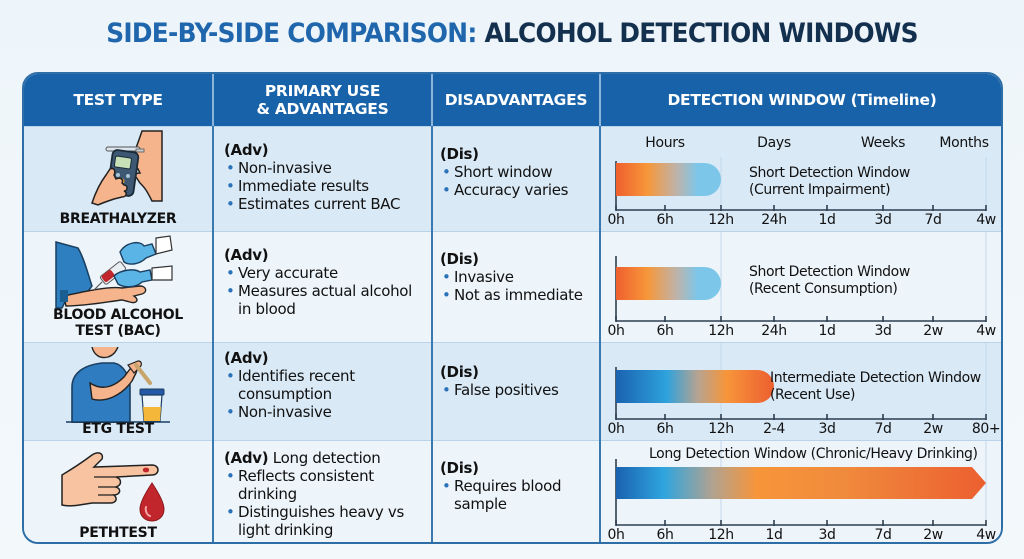  I want to click on advantage-item: Identifies recent consumption, so click(326, 385).